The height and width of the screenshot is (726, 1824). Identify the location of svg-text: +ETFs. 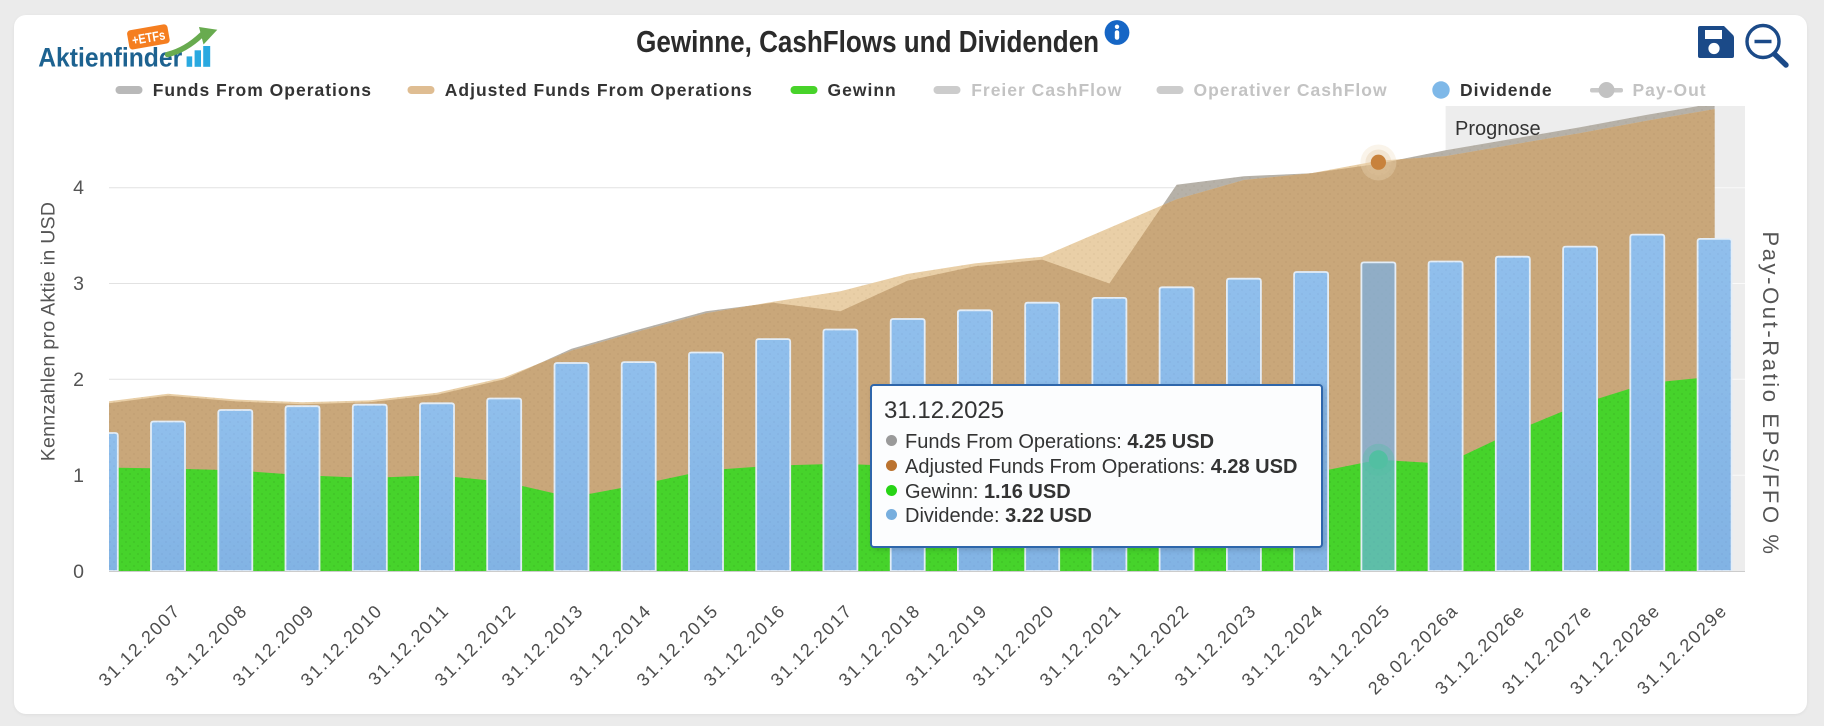
(149, 37).